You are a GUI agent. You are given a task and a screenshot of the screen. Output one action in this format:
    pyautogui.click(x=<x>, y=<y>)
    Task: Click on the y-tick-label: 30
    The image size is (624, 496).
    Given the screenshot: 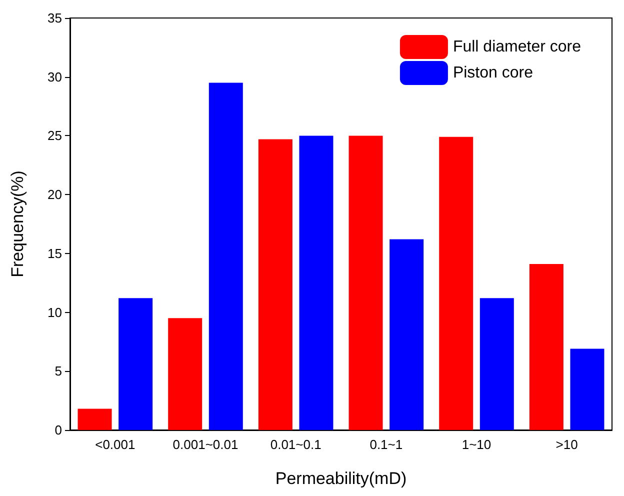 What is the action you would take?
    pyautogui.click(x=55, y=76)
    